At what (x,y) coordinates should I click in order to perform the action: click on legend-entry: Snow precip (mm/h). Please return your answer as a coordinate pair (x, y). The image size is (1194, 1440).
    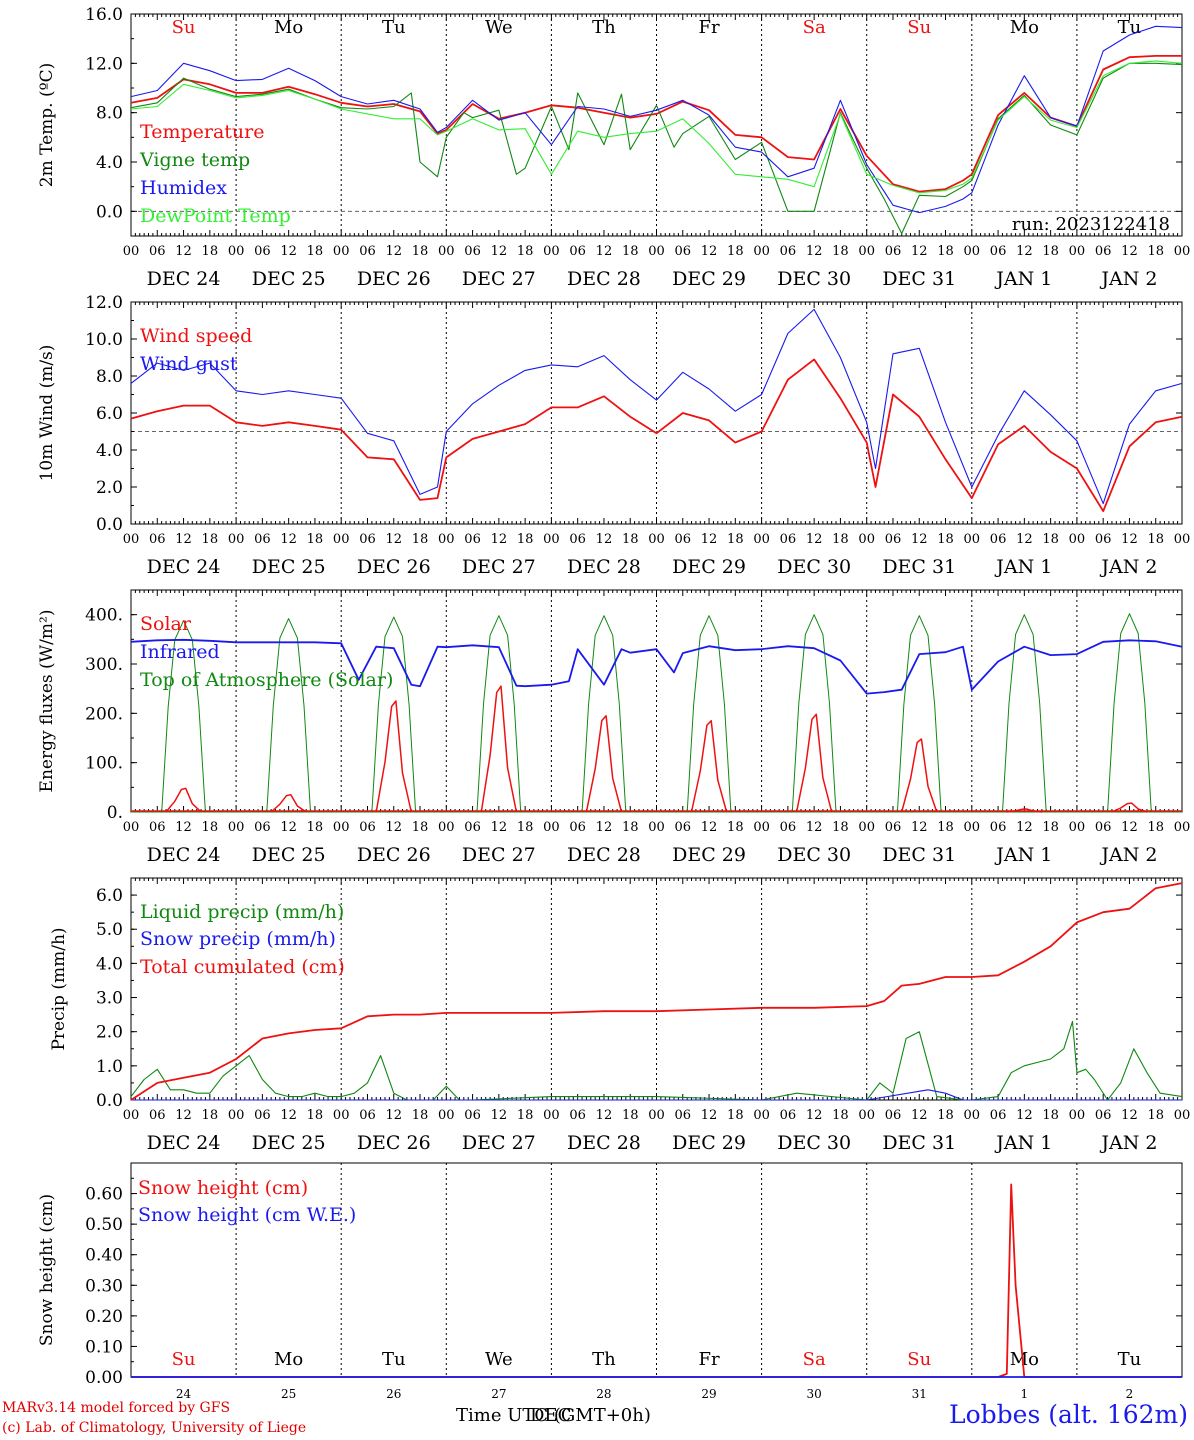
    Looking at the image, I should click on (238, 939).